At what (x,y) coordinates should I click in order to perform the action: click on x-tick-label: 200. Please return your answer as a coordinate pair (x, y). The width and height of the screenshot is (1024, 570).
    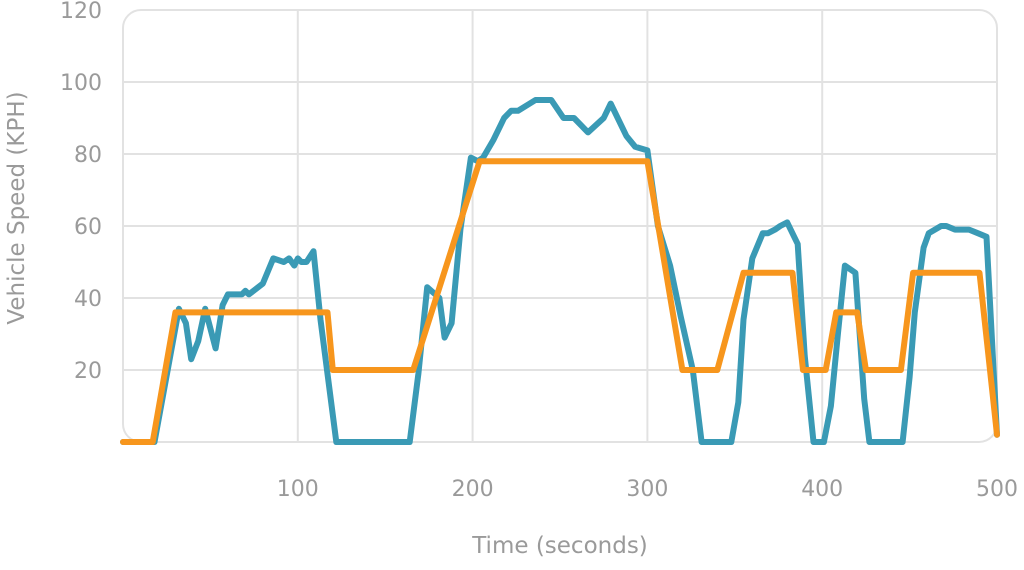
    Looking at the image, I should click on (473, 489).